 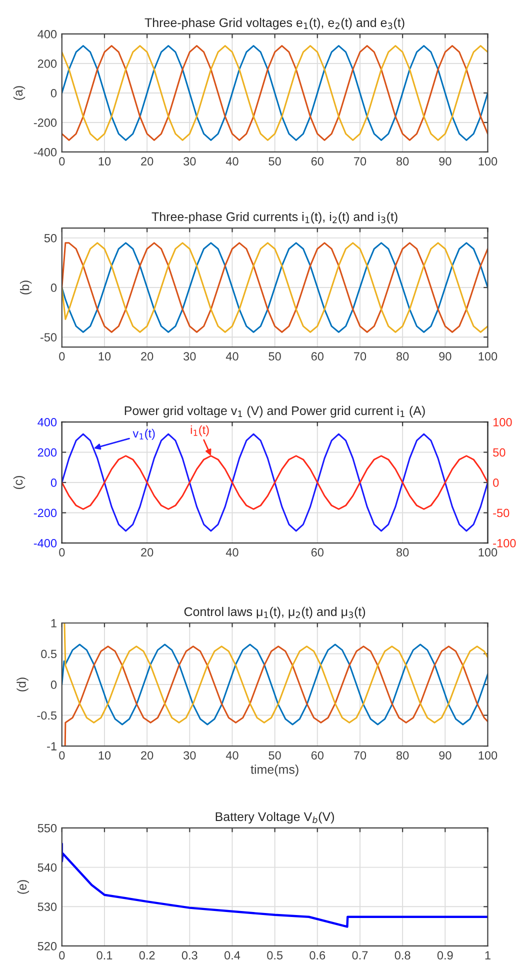 What do you see at coordinates (47, 715) in the screenshot?
I see `y-tick-label: -0.5` at bounding box center [47, 715].